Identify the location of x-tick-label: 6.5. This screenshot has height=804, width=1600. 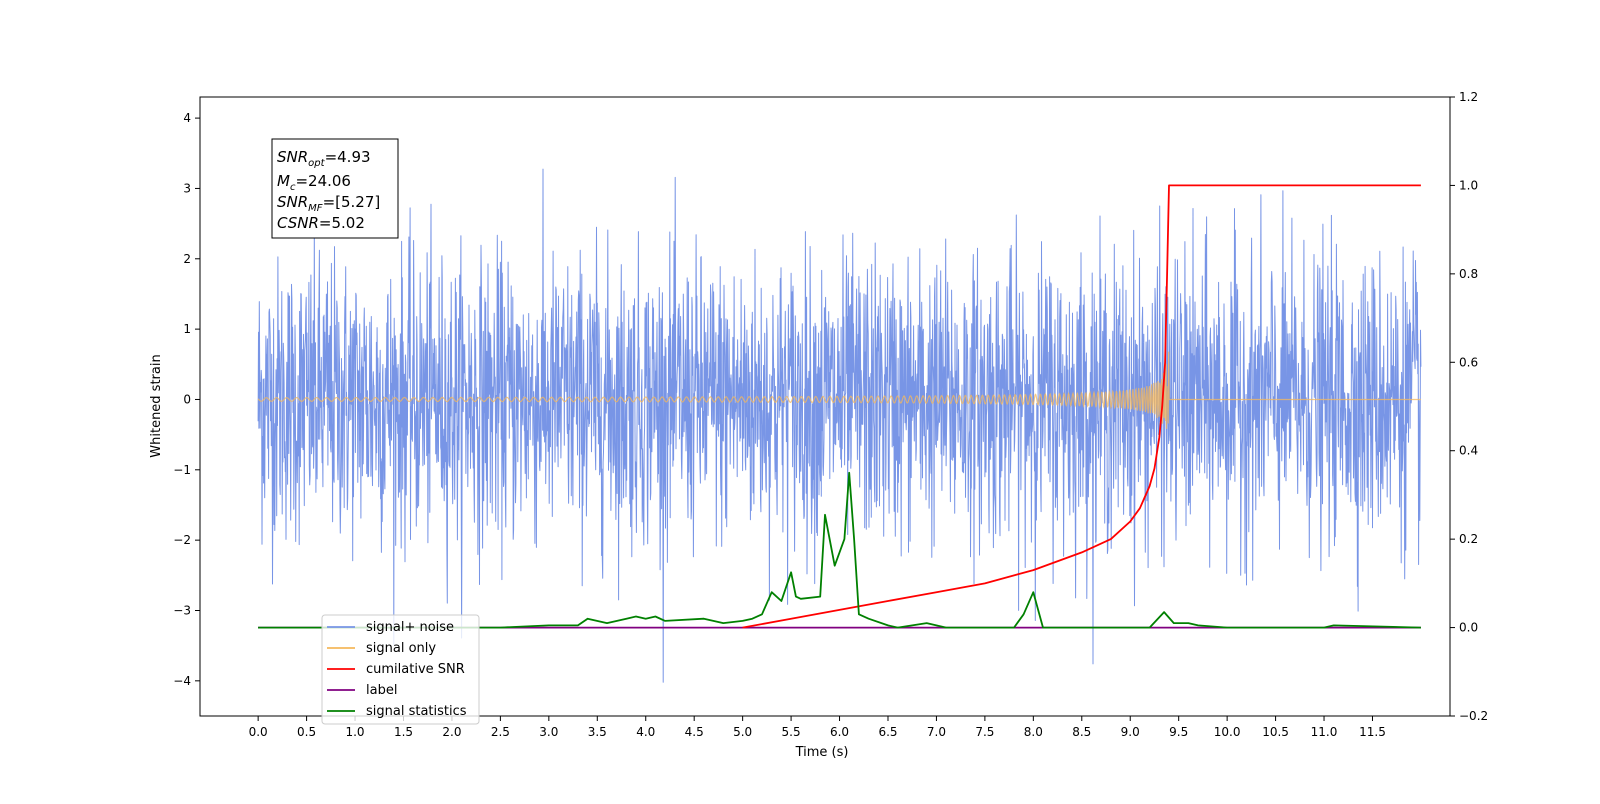
(887, 732).